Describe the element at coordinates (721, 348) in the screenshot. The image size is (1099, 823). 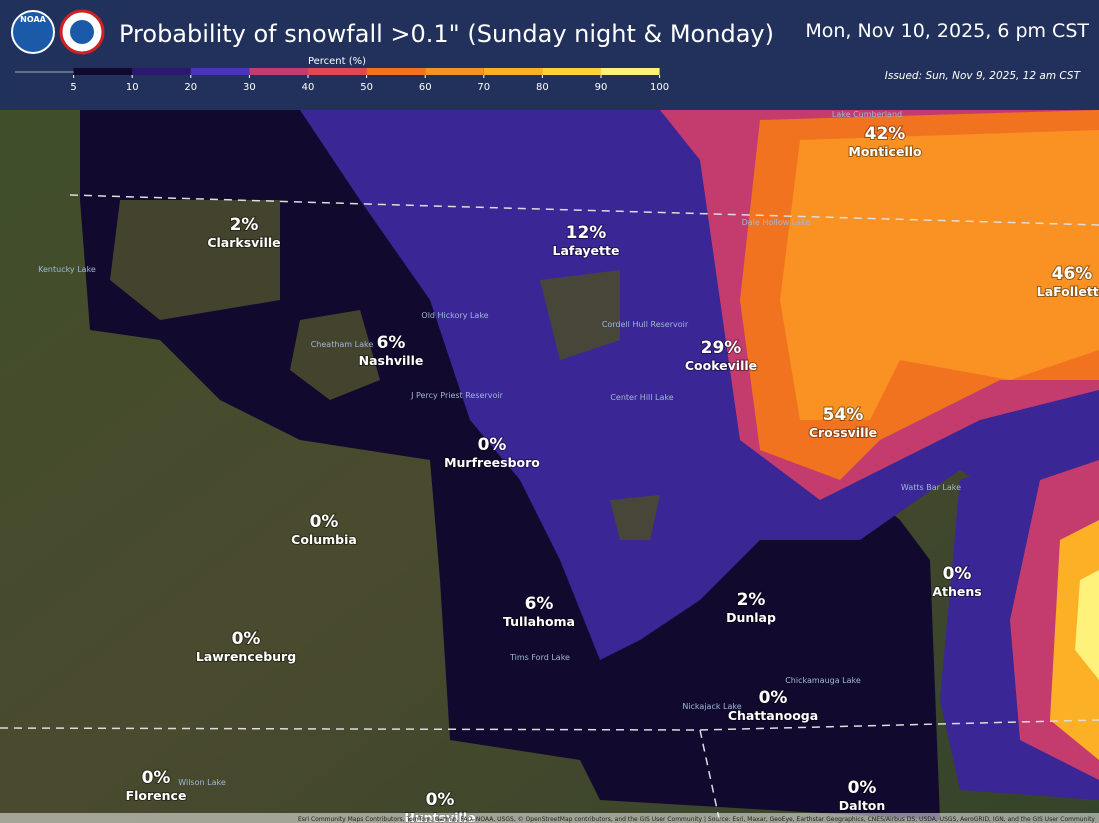
I see `city-percent: 29%` at that location.